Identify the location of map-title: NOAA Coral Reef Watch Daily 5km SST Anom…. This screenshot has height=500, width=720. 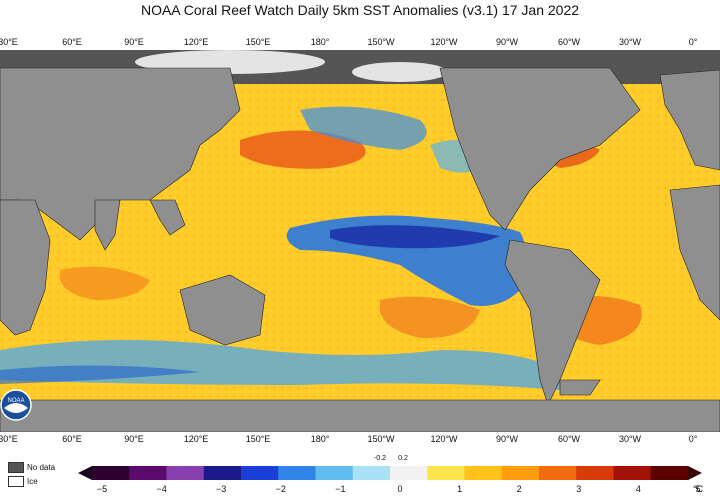
(360, 10).